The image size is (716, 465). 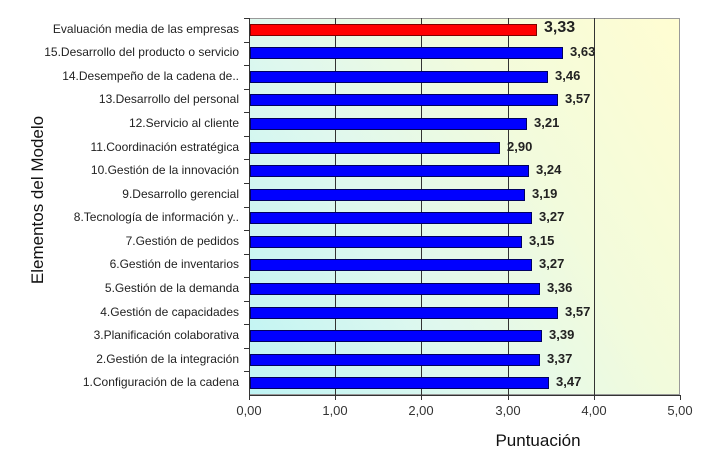 I want to click on x-tick-label: 0,00, so click(x=249, y=410).